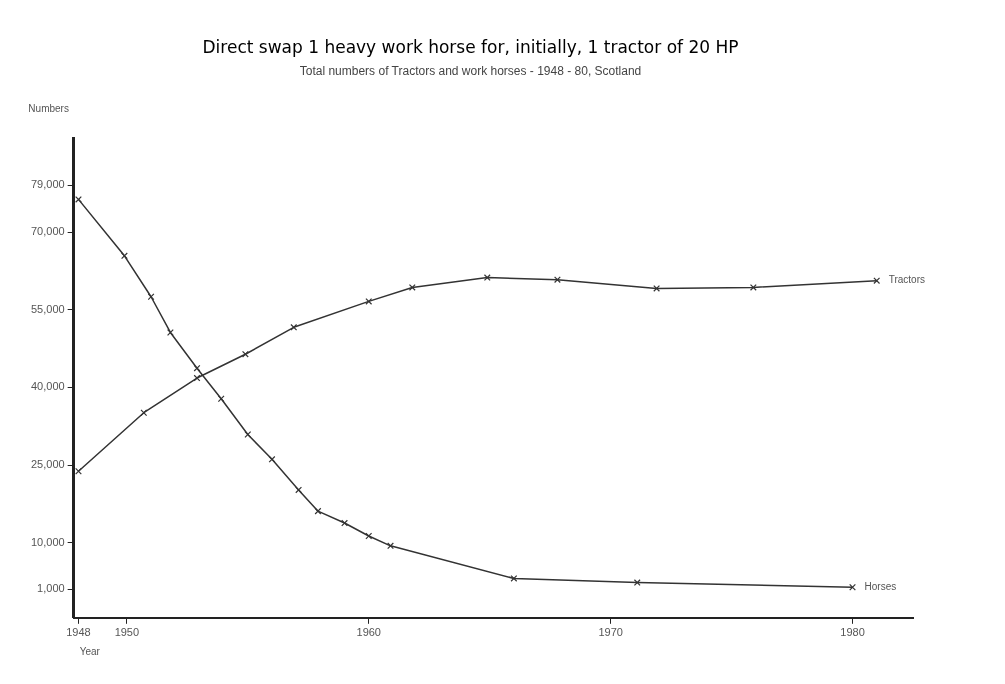 The image size is (1005, 684). I want to click on series-label: Tractors, so click(907, 280).